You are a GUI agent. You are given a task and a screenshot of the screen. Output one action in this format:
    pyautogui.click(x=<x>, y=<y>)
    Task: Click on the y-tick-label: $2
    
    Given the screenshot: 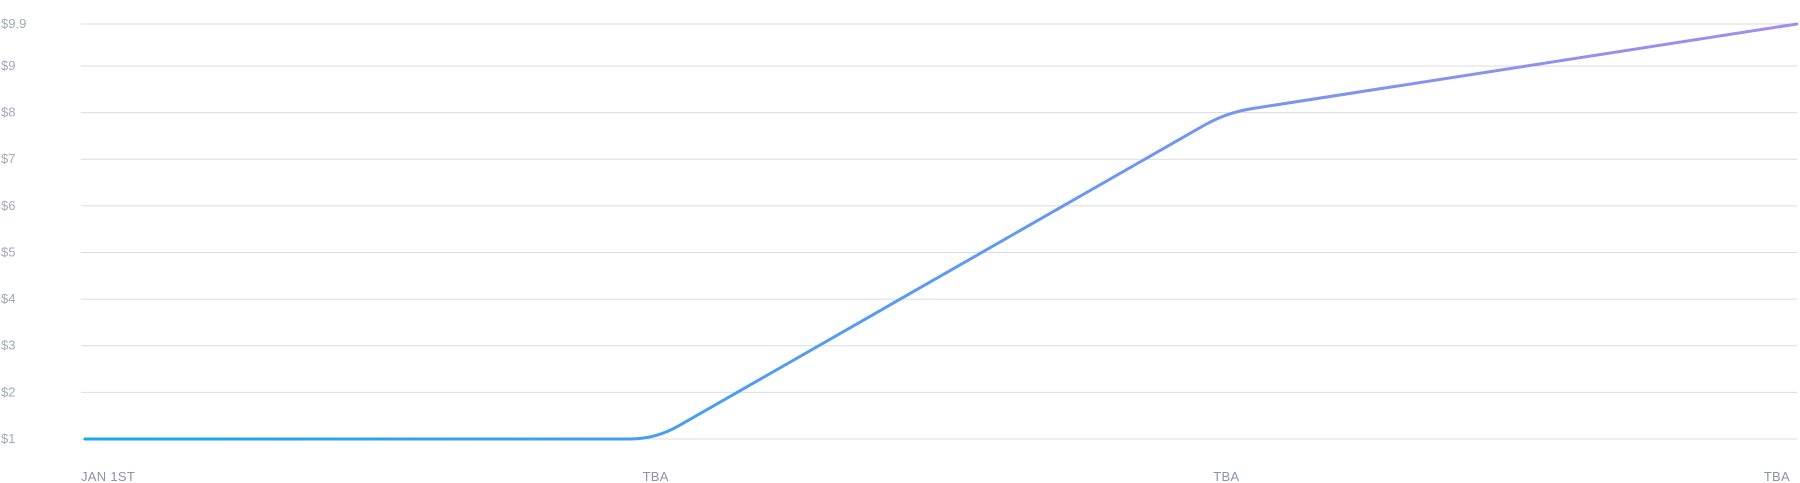 What is the action you would take?
    pyautogui.click(x=8, y=391)
    